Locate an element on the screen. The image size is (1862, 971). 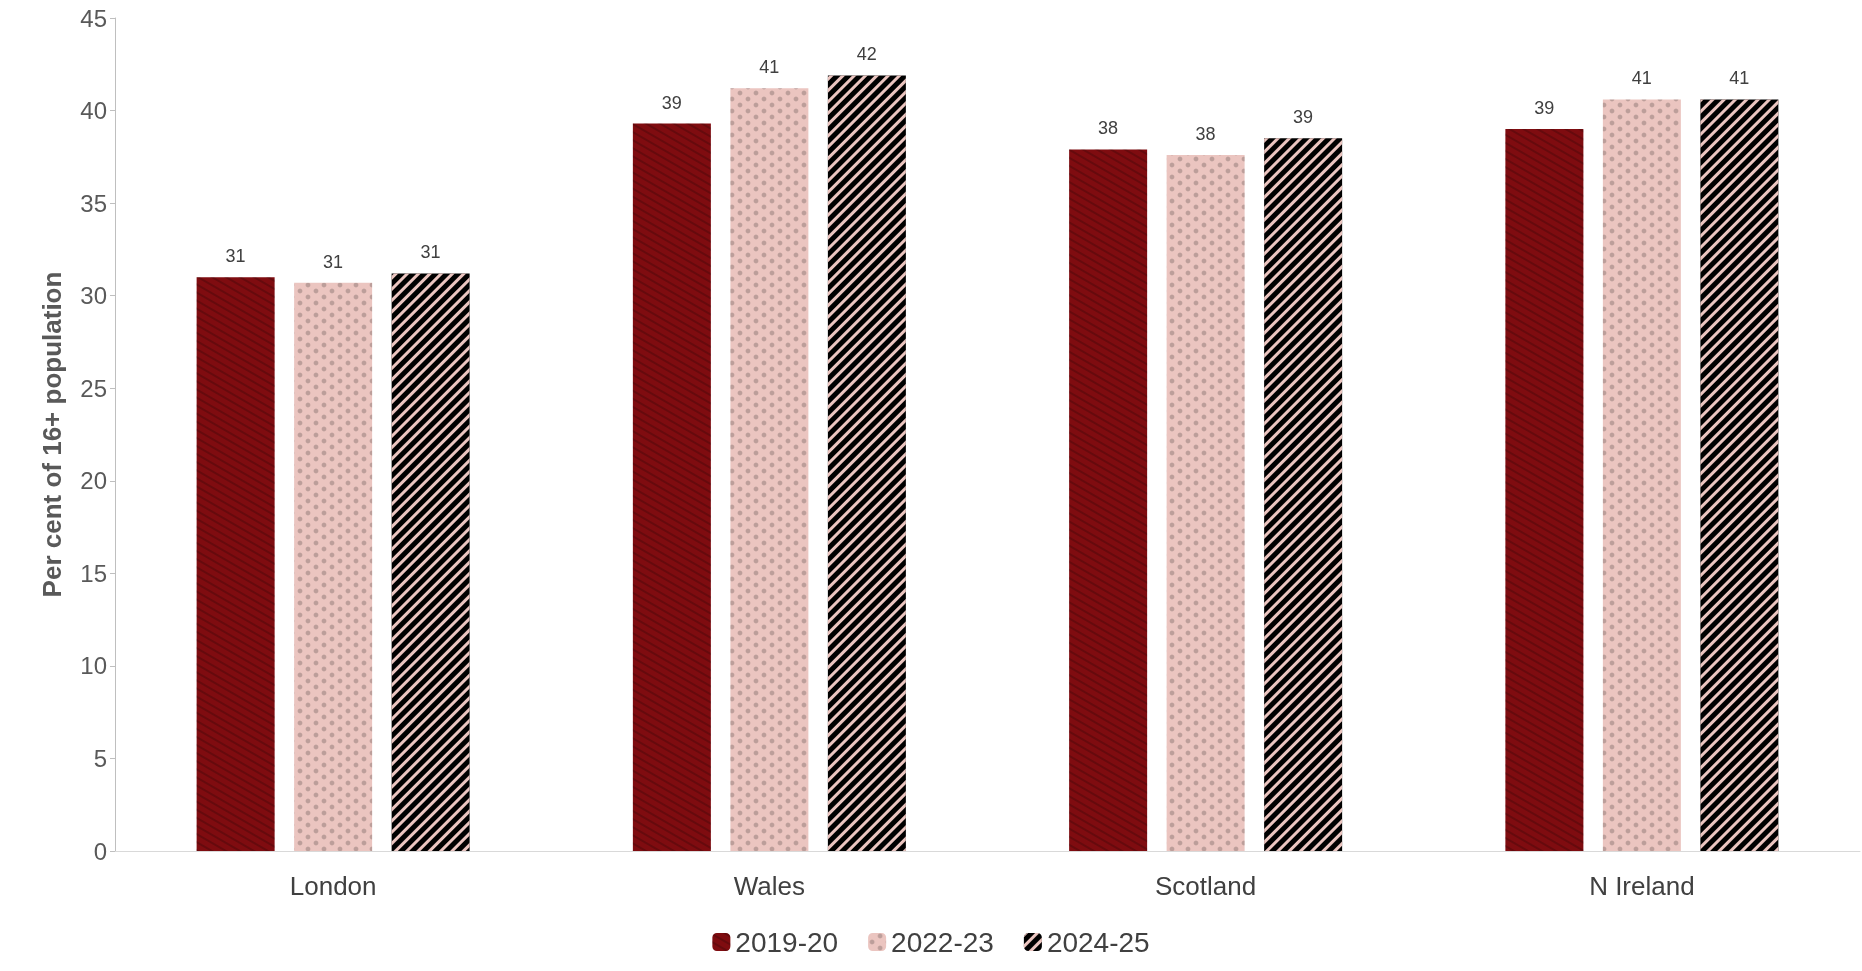
y-tick-label: 15 is located at coordinates (93, 573).